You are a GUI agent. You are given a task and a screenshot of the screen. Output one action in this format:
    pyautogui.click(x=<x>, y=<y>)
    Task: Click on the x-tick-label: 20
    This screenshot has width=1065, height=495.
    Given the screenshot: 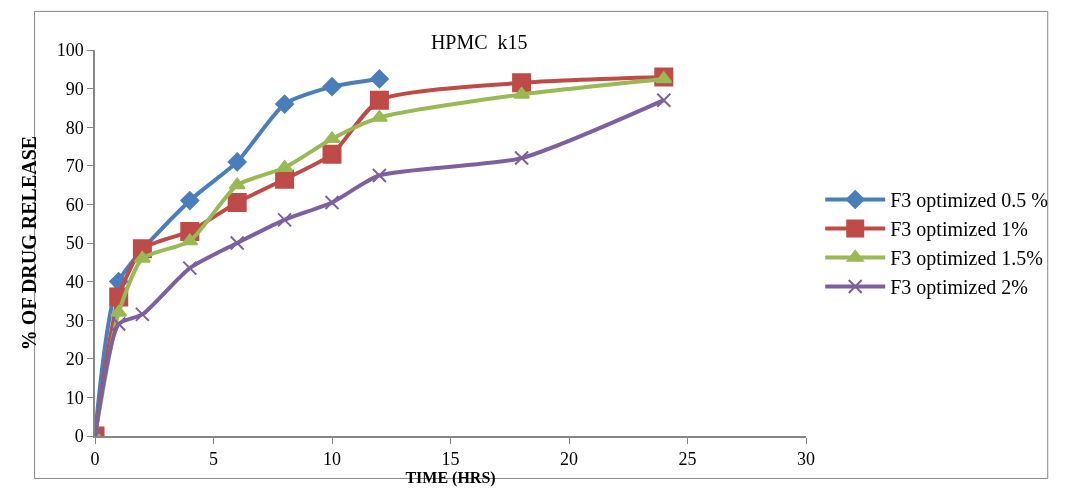 What is the action you would take?
    pyautogui.click(x=569, y=459)
    